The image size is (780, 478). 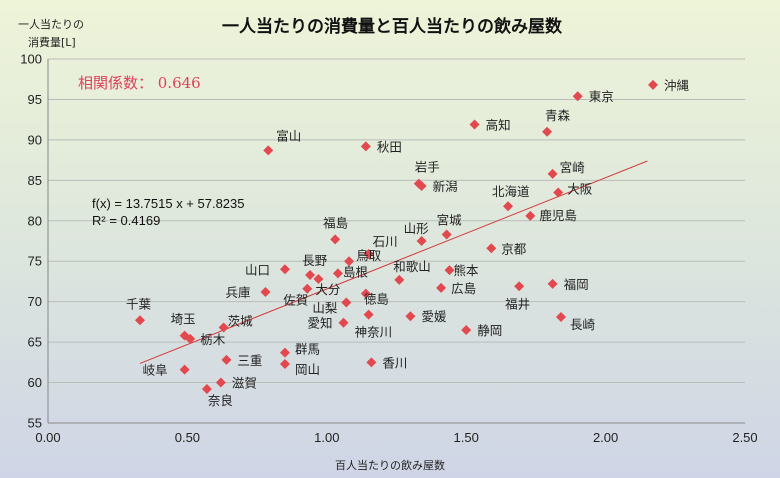 I want to click on trendline-equation: f(x) = 13.7515 x + 57.8235, so click(x=168, y=203).